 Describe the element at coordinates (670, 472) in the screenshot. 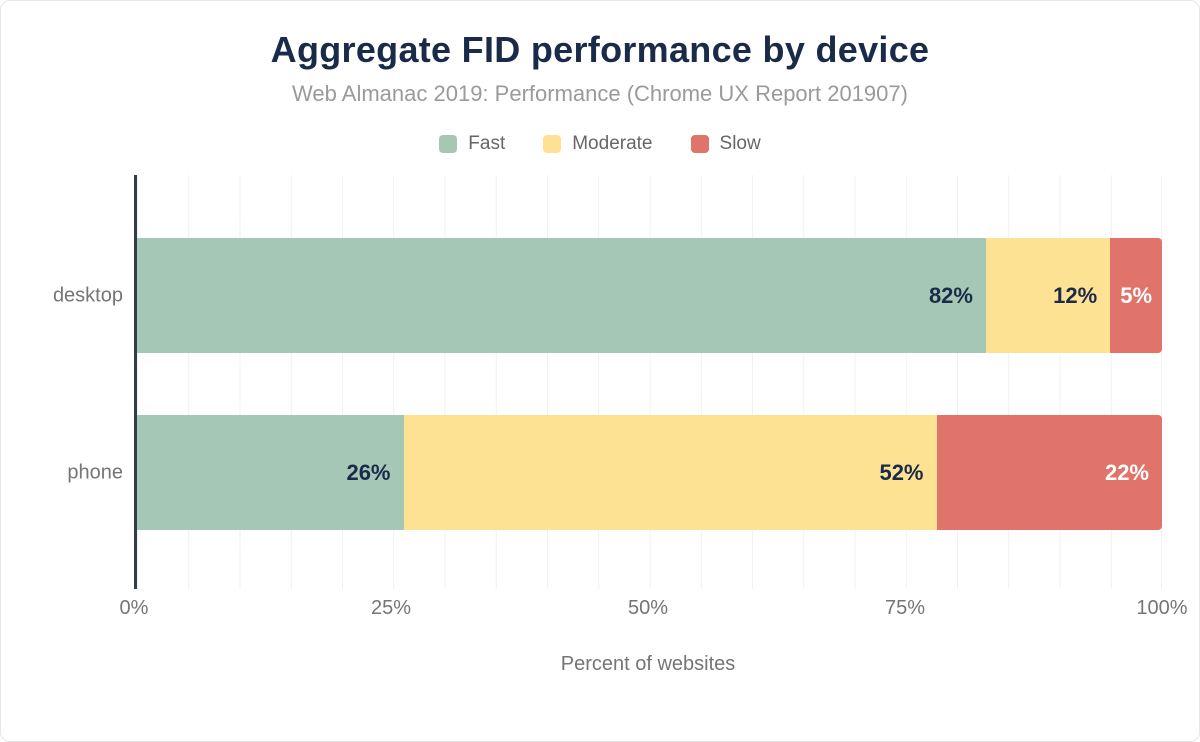

I see `bar-segment-phone-moderate: 52%` at that location.